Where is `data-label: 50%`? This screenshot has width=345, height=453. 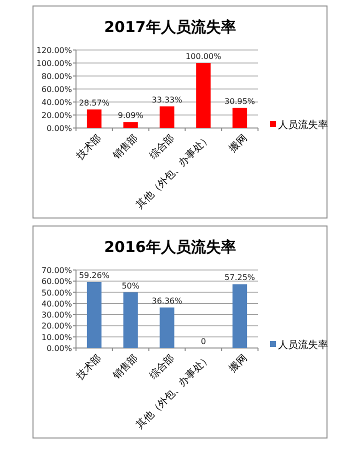
data-label: 50% is located at coordinates (131, 285).